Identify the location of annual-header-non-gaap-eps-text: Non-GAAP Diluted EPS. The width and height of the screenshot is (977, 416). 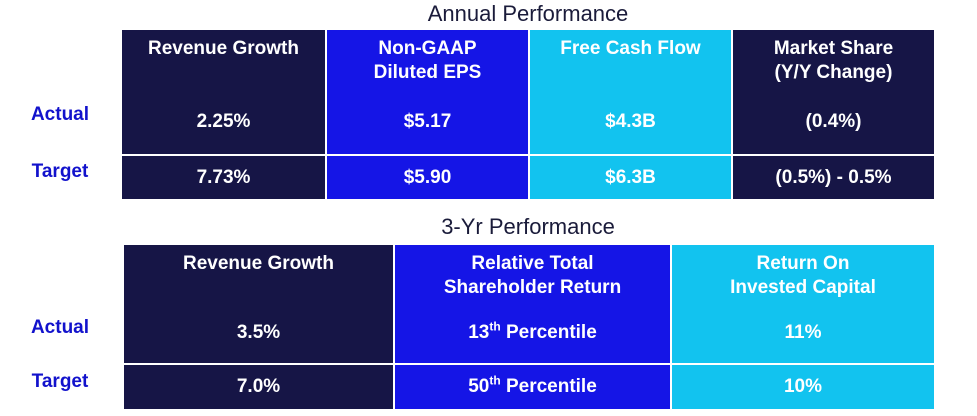
(427, 60).